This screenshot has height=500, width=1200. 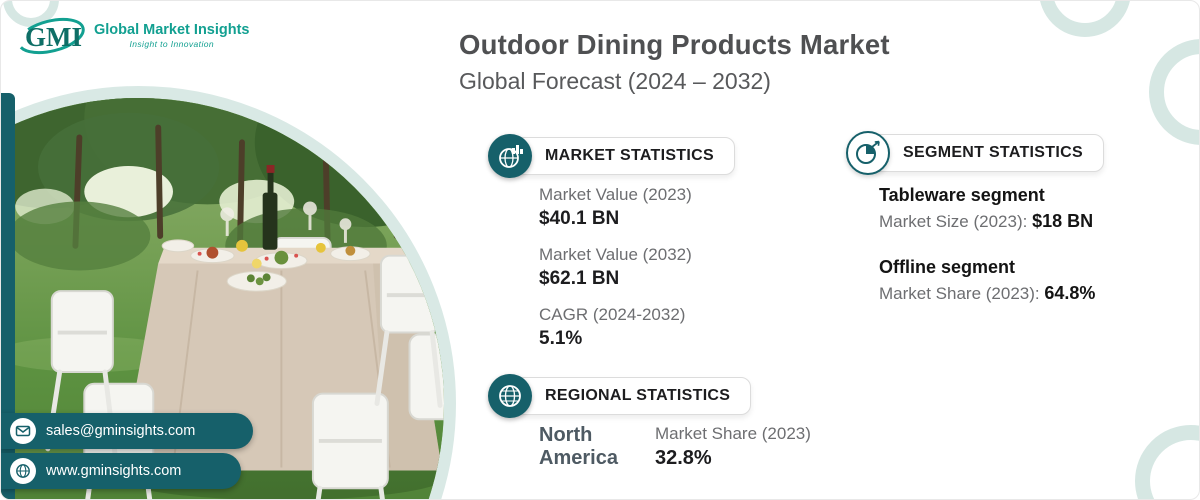 I want to click on segment-line: Market Size (2023): $18 BN, so click(x=987, y=221).